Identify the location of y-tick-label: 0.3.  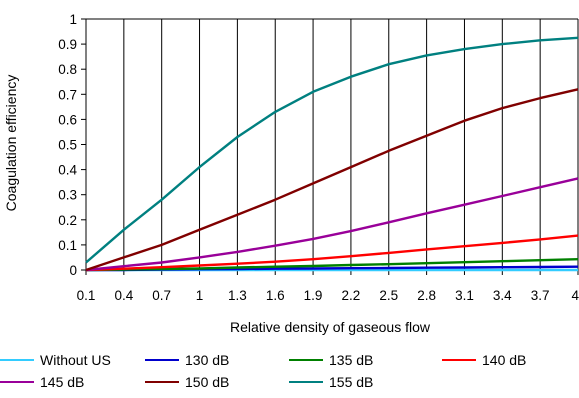
(67, 195).